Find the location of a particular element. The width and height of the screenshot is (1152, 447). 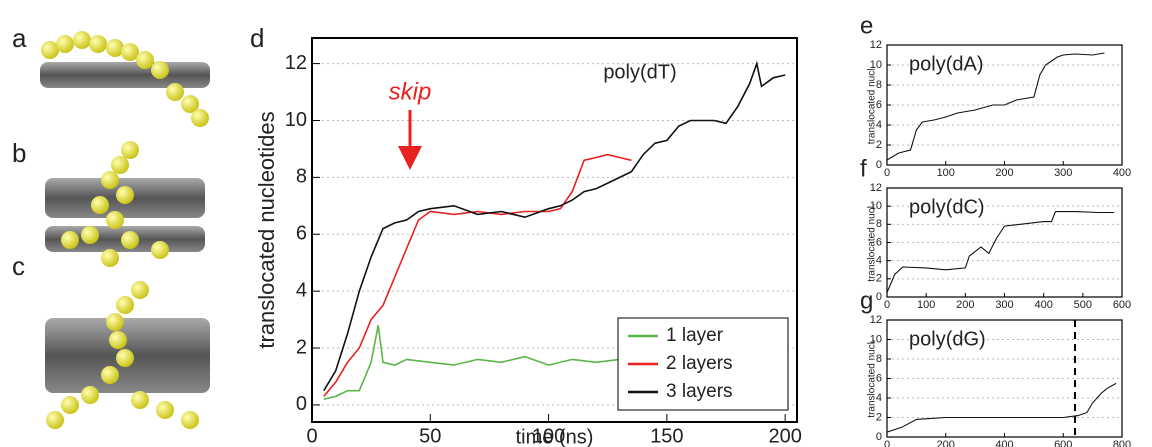

panel-label: e is located at coordinates (866, 25).